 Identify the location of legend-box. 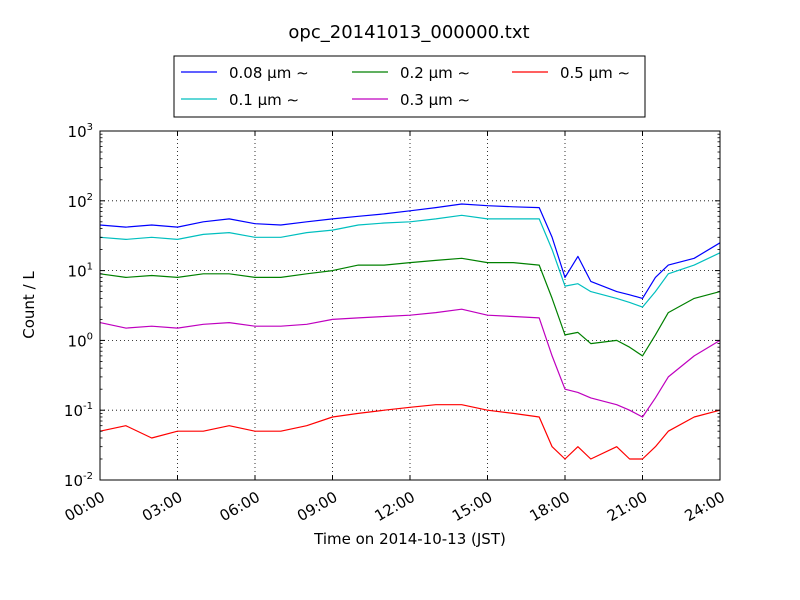
(409, 86).